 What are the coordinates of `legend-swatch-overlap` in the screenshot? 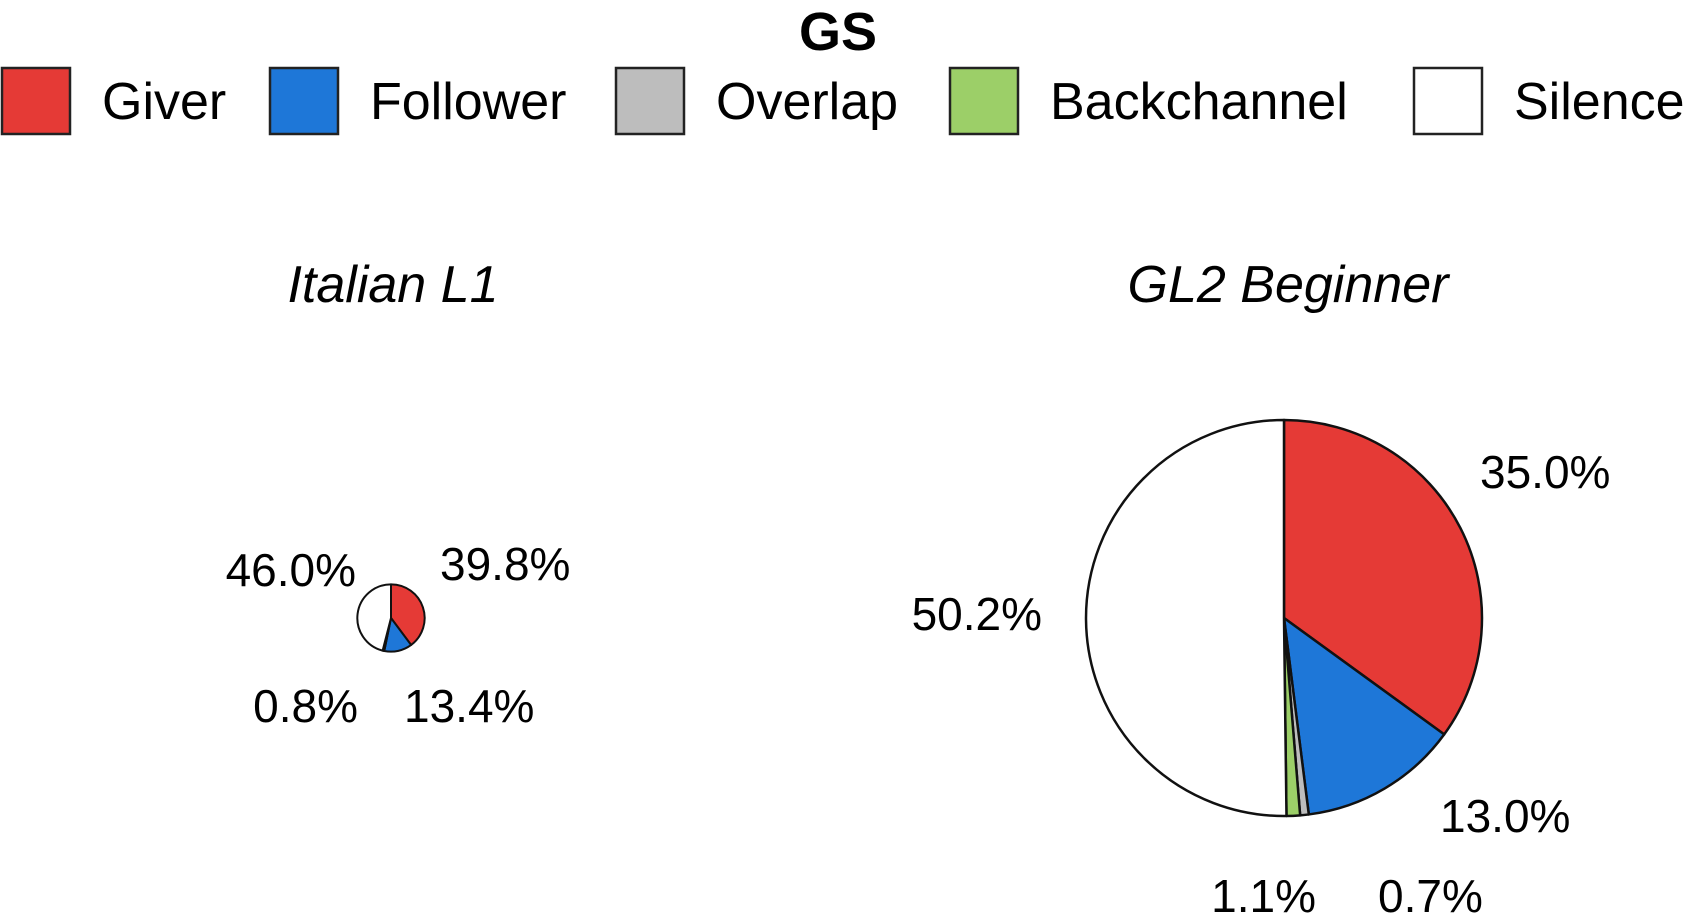 It's located at (650, 101).